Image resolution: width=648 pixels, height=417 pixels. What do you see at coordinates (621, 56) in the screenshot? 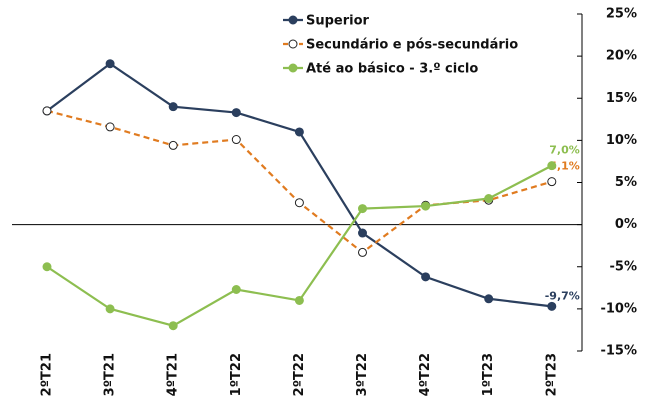
I see `y-tick-label: 20%` at bounding box center [621, 56].